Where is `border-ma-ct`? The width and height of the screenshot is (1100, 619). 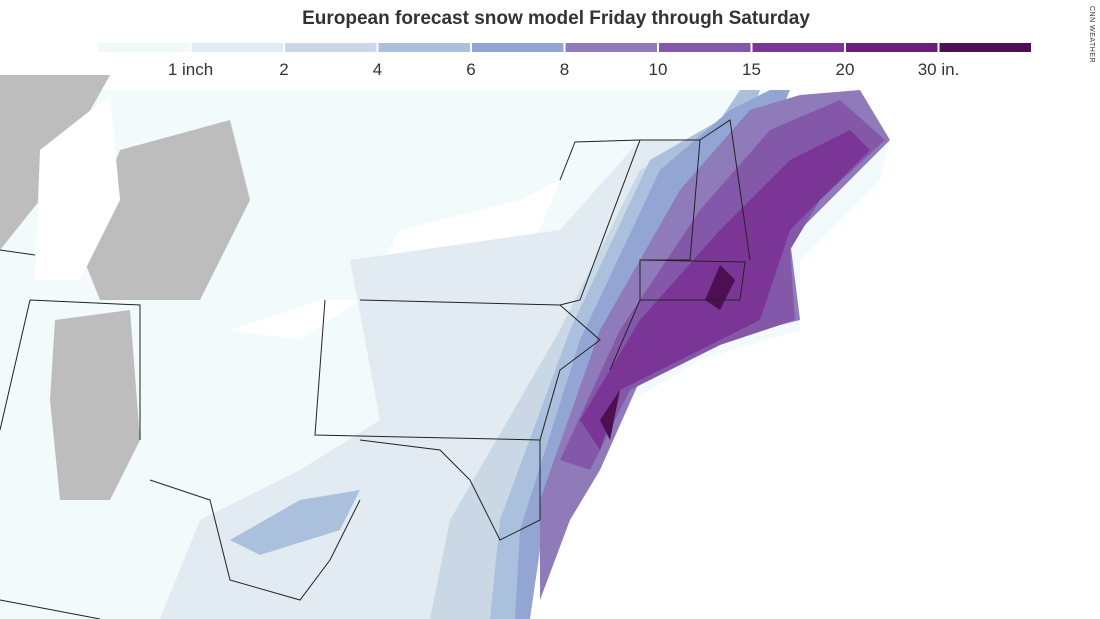
border-ma-ct is located at coordinates (677, 315).